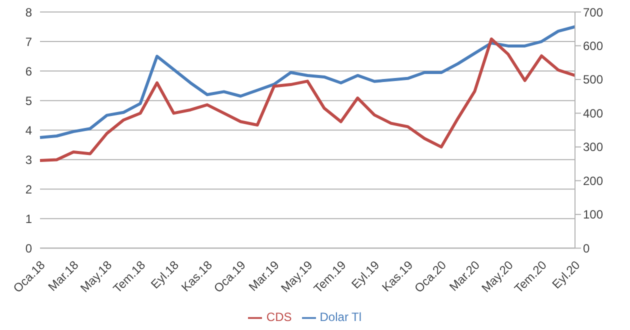 The width and height of the screenshot is (630, 330). I want to click on y2-tick-label: 500, so click(593, 79).